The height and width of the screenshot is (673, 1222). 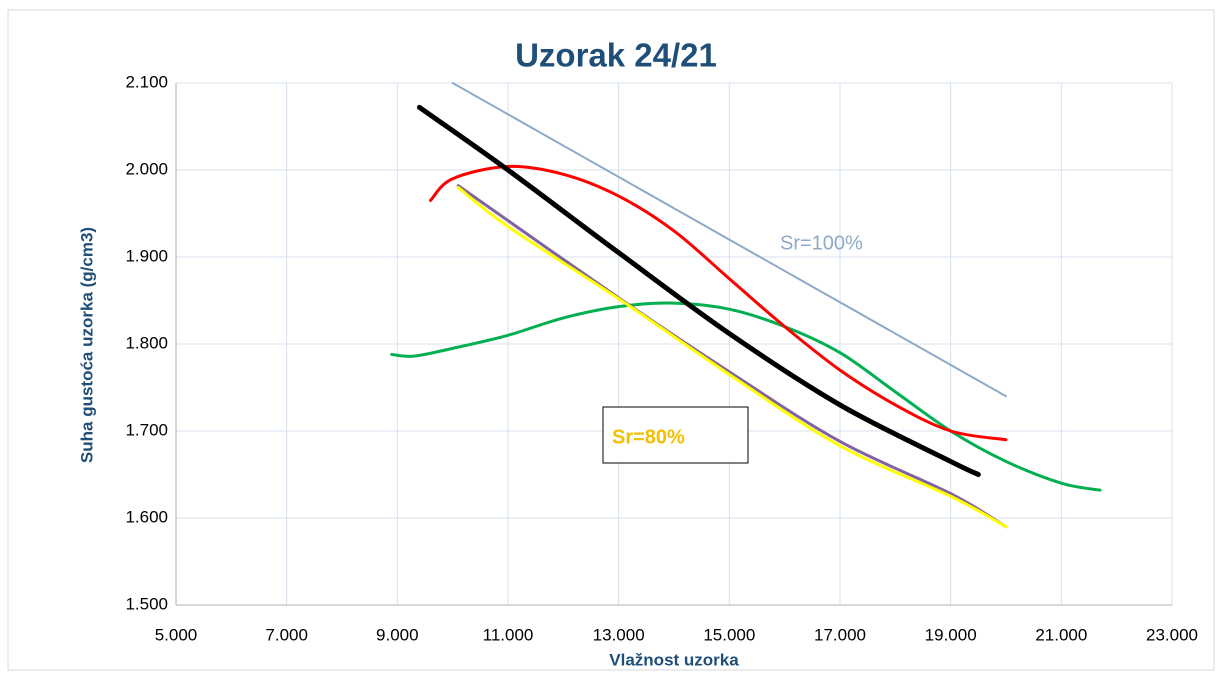 What do you see at coordinates (619, 634) in the screenshot?
I see `x-tick-label: 13.000` at bounding box center [619, 634].